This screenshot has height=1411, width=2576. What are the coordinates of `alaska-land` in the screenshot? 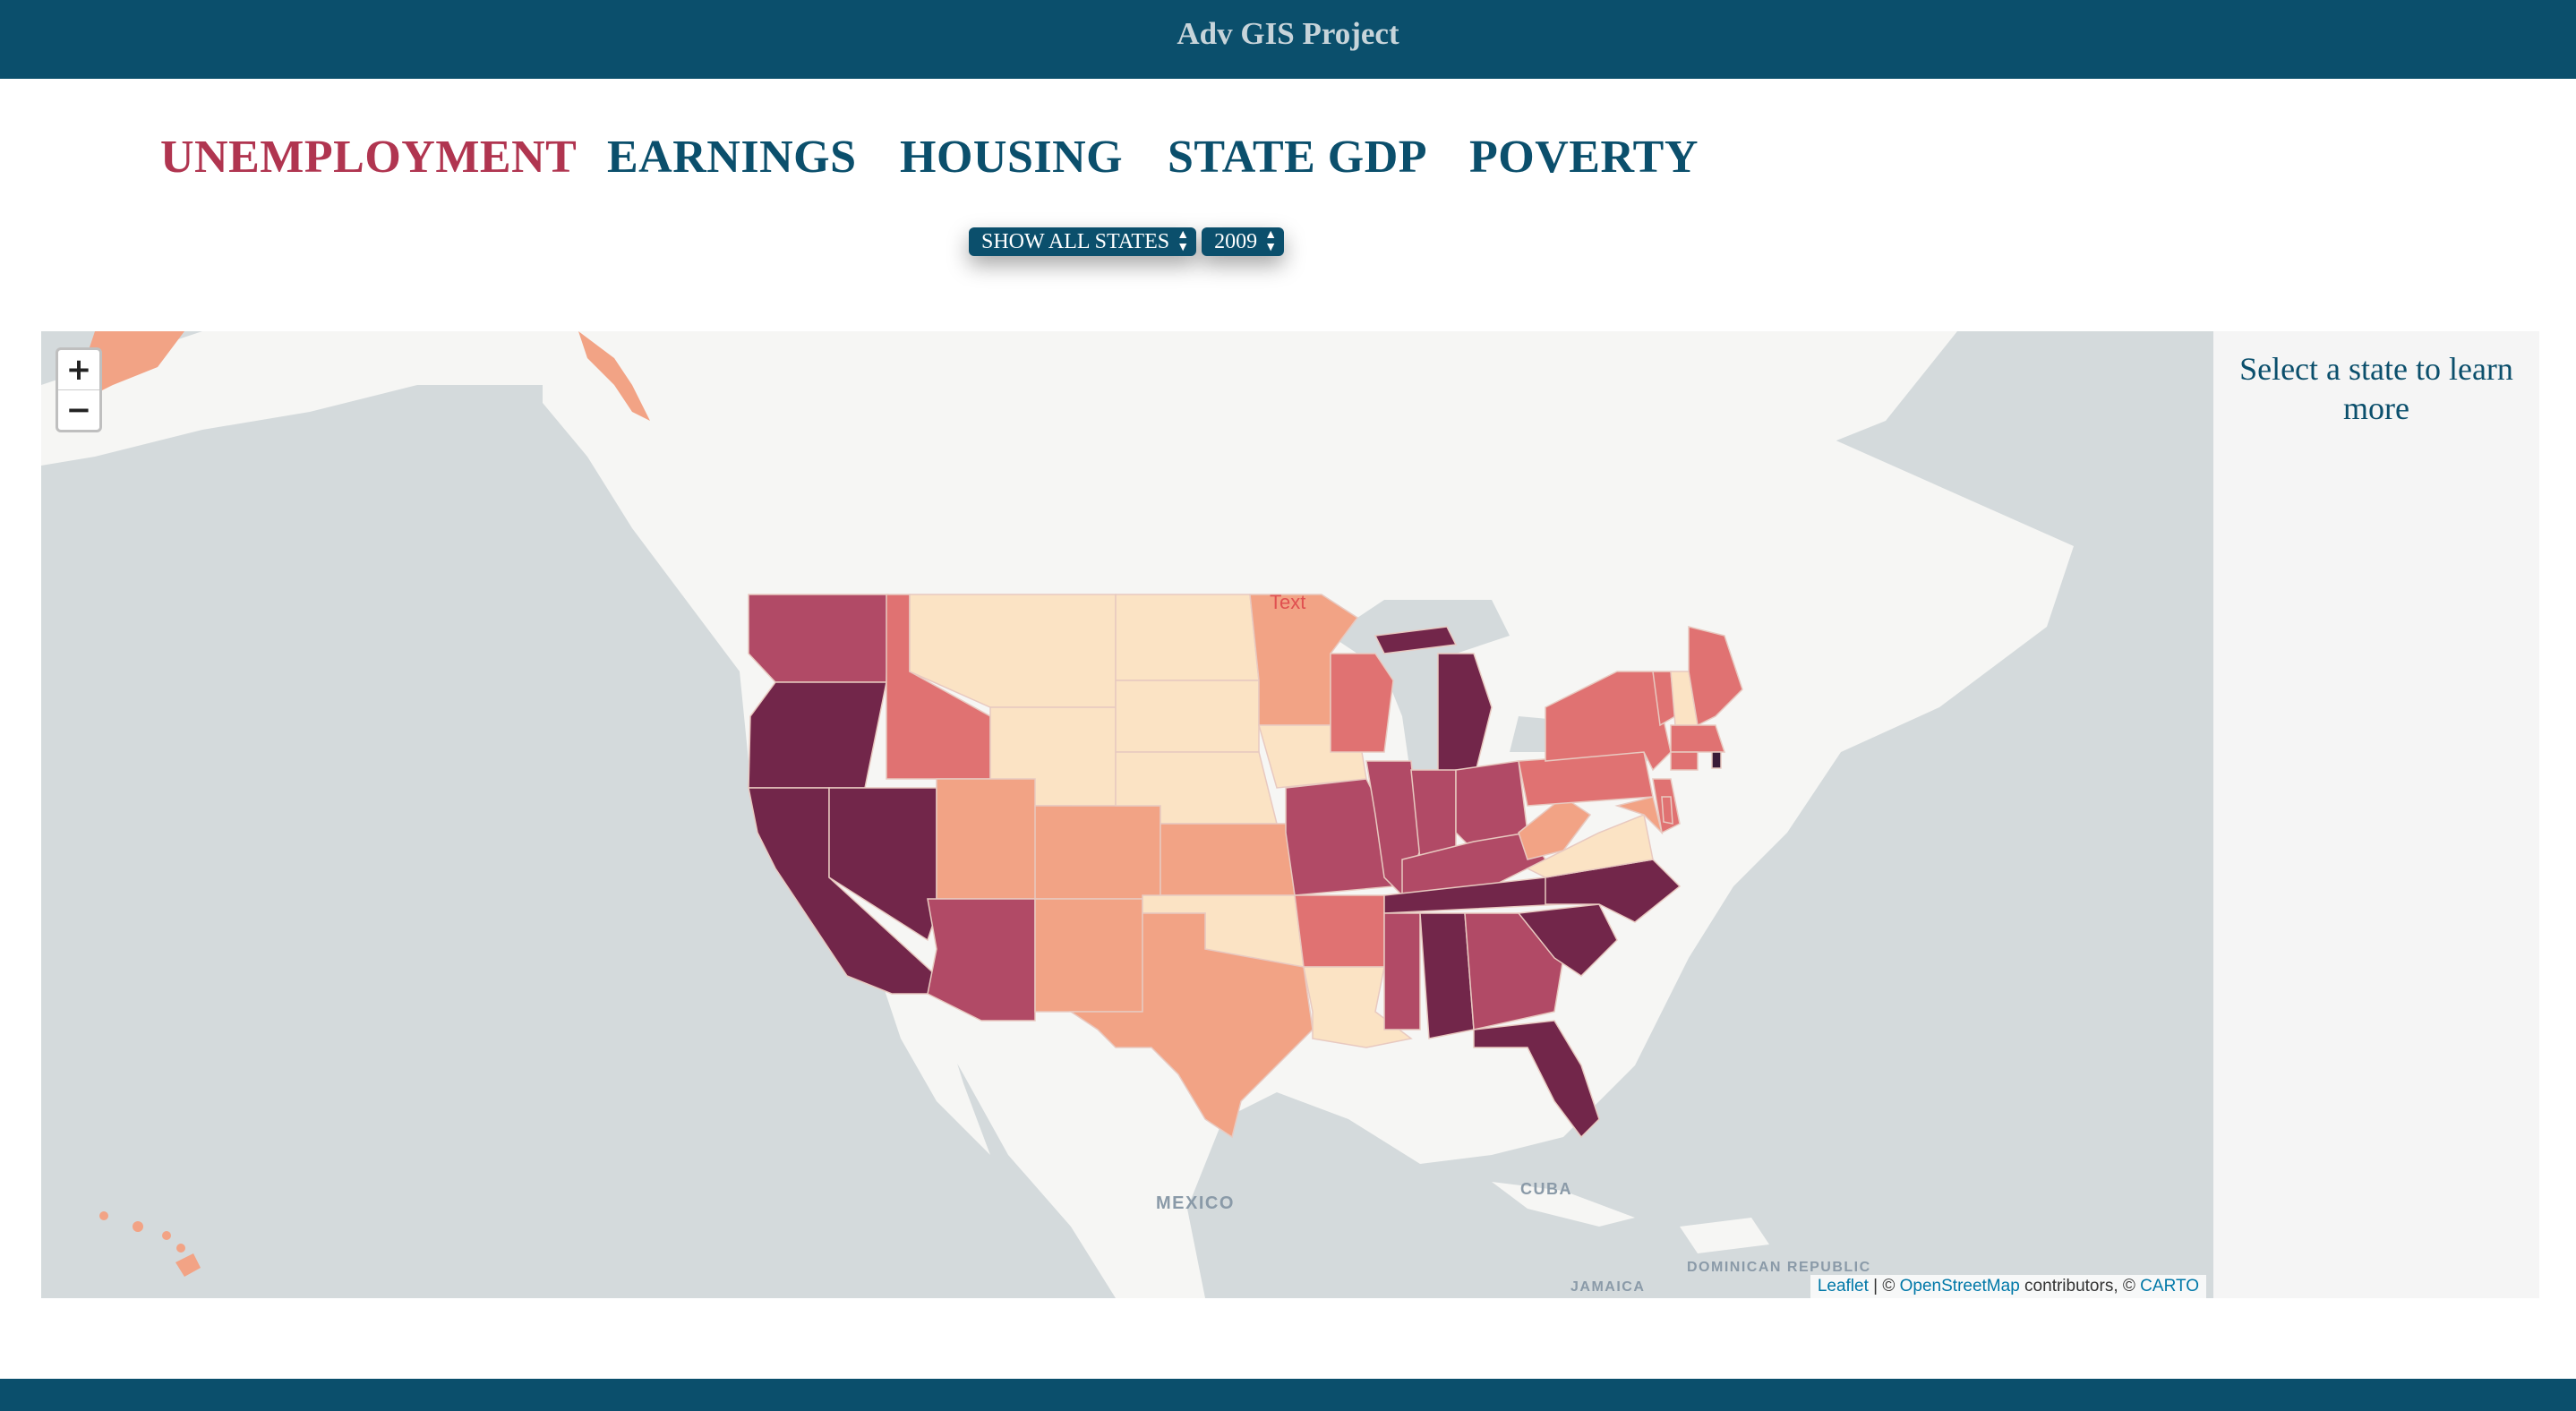 It's located at (355, 407).